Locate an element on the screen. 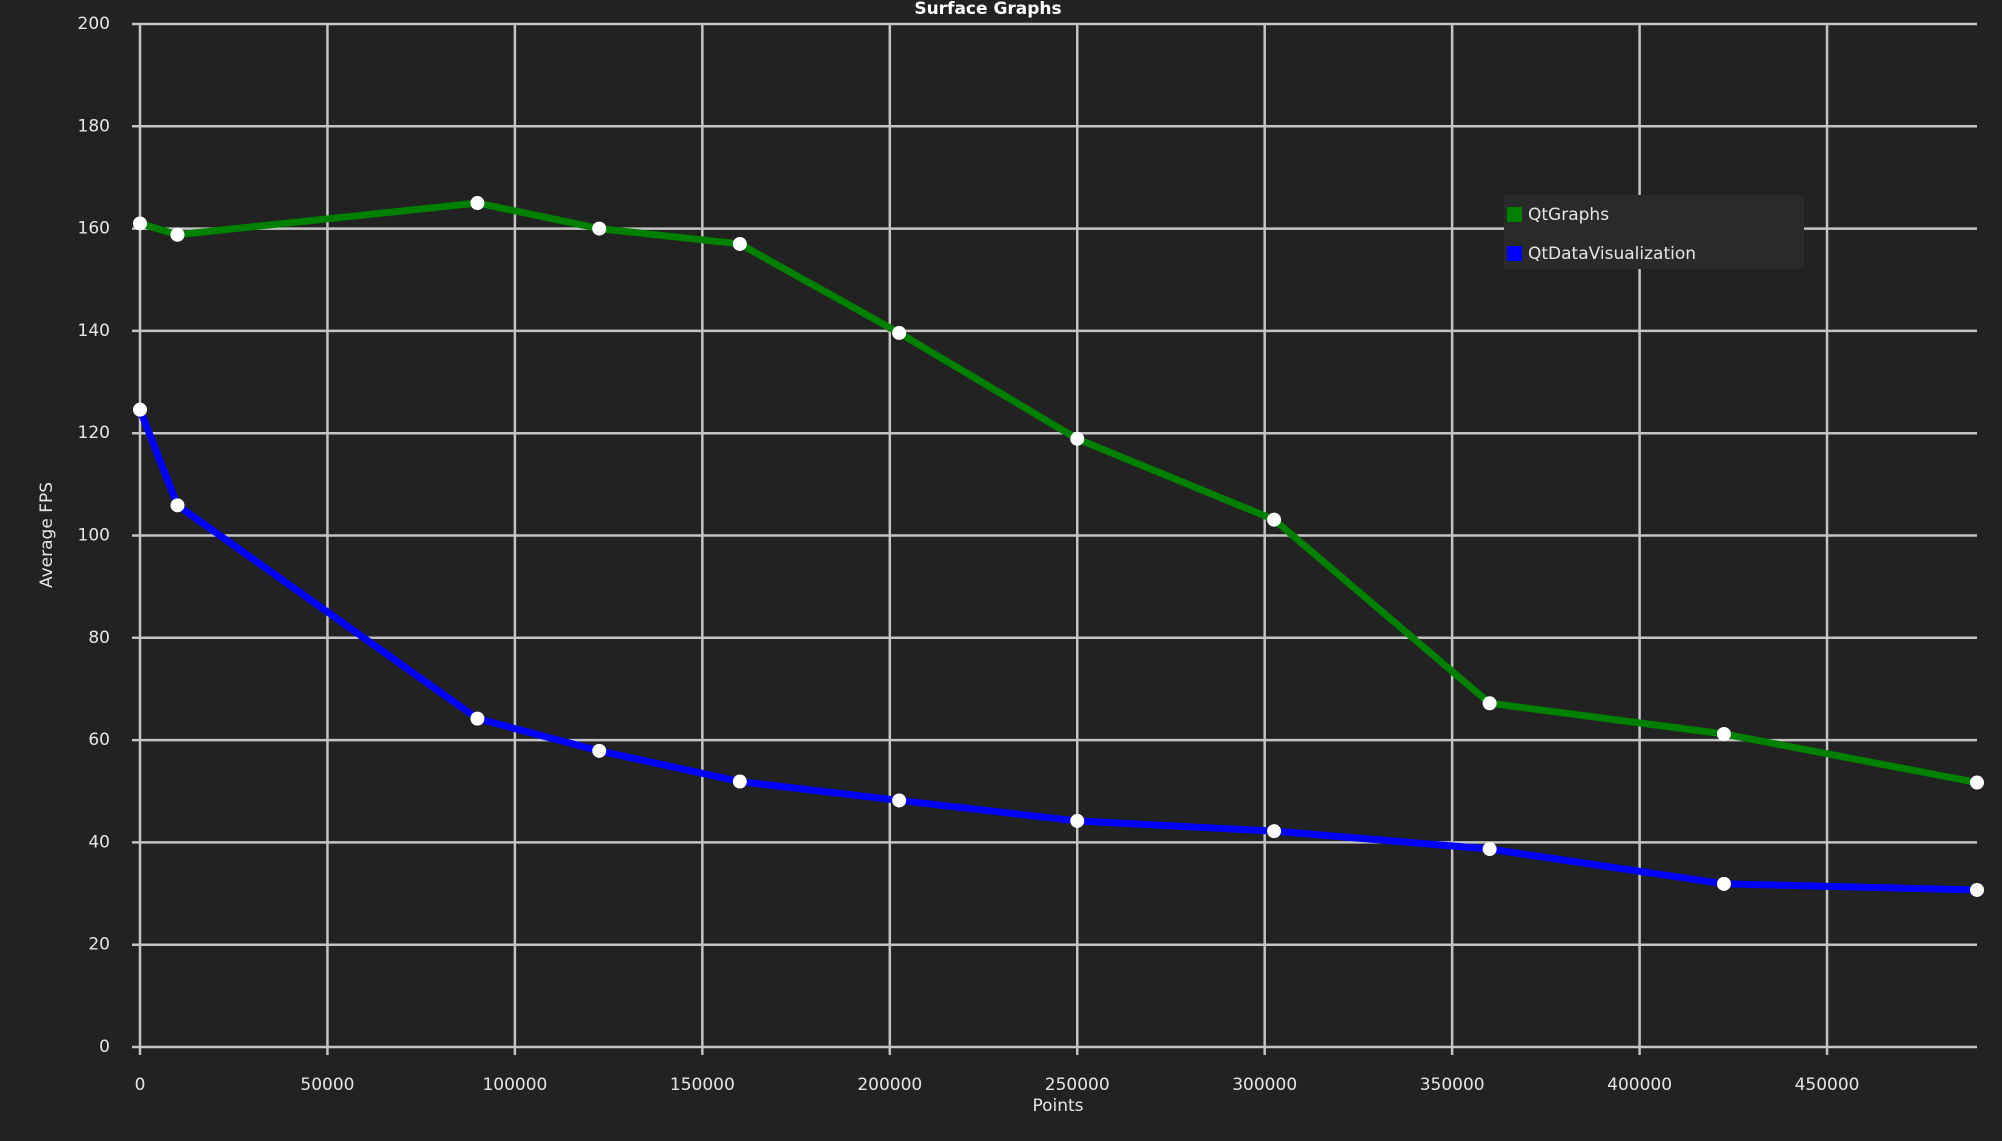 Image resolution: width=2002 pixels, height=1141 pixels. y-tick-label: 20 is located at coordinates (99, 945).